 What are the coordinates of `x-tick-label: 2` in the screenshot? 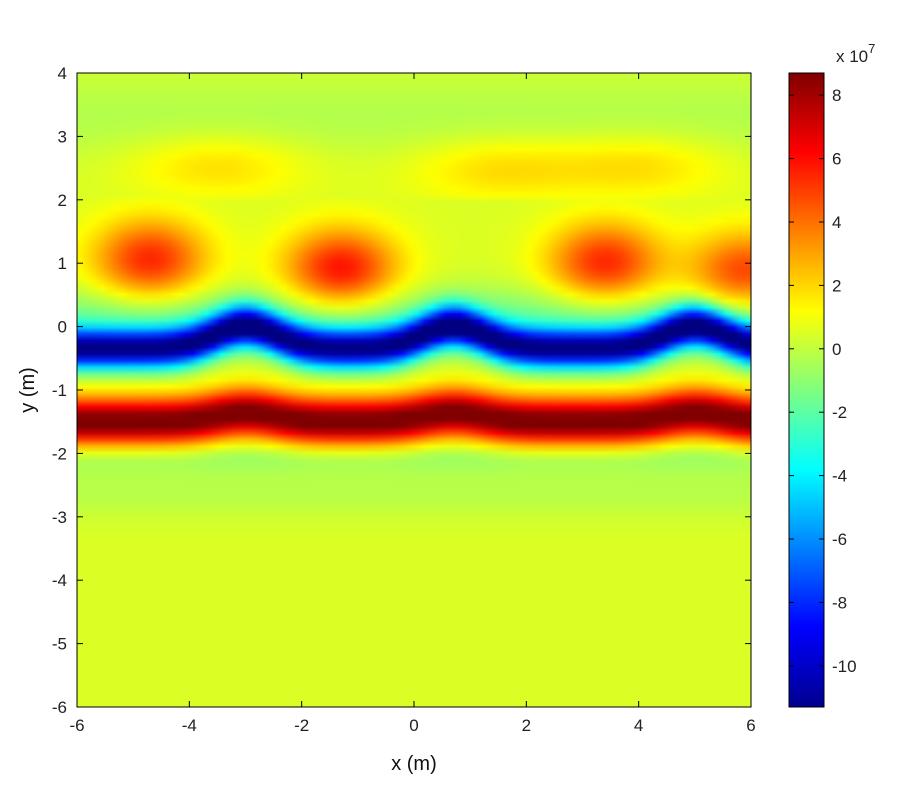 It's located at (526, 725).